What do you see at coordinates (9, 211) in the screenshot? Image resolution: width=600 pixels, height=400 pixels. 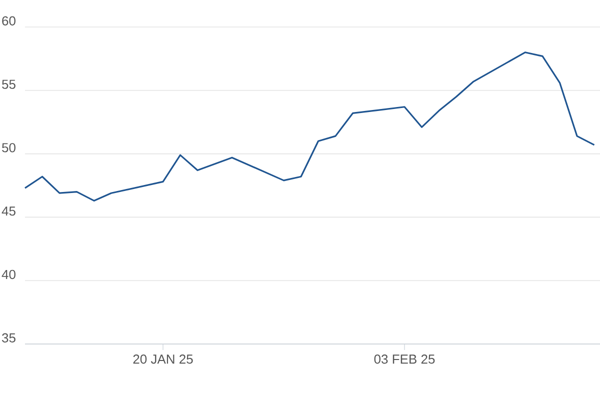 I see `y-tick-label: 45` at bounding box center [9, 211].